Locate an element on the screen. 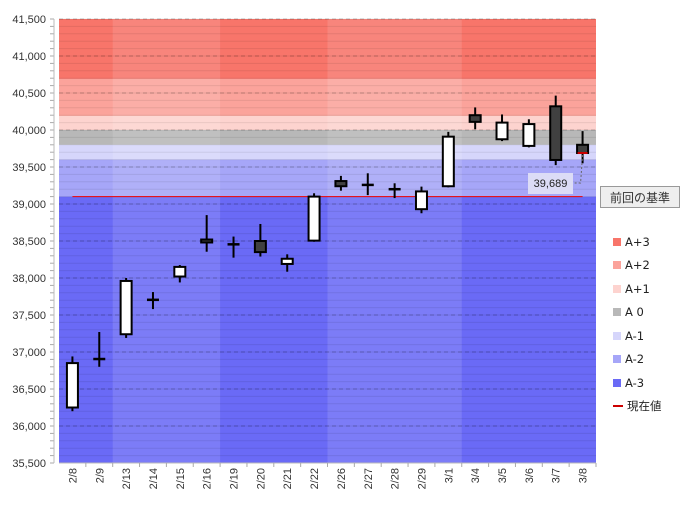 This screenshot has height=509, width=687. y-tick-label: 38,000 is located at coordinates (29, 279).